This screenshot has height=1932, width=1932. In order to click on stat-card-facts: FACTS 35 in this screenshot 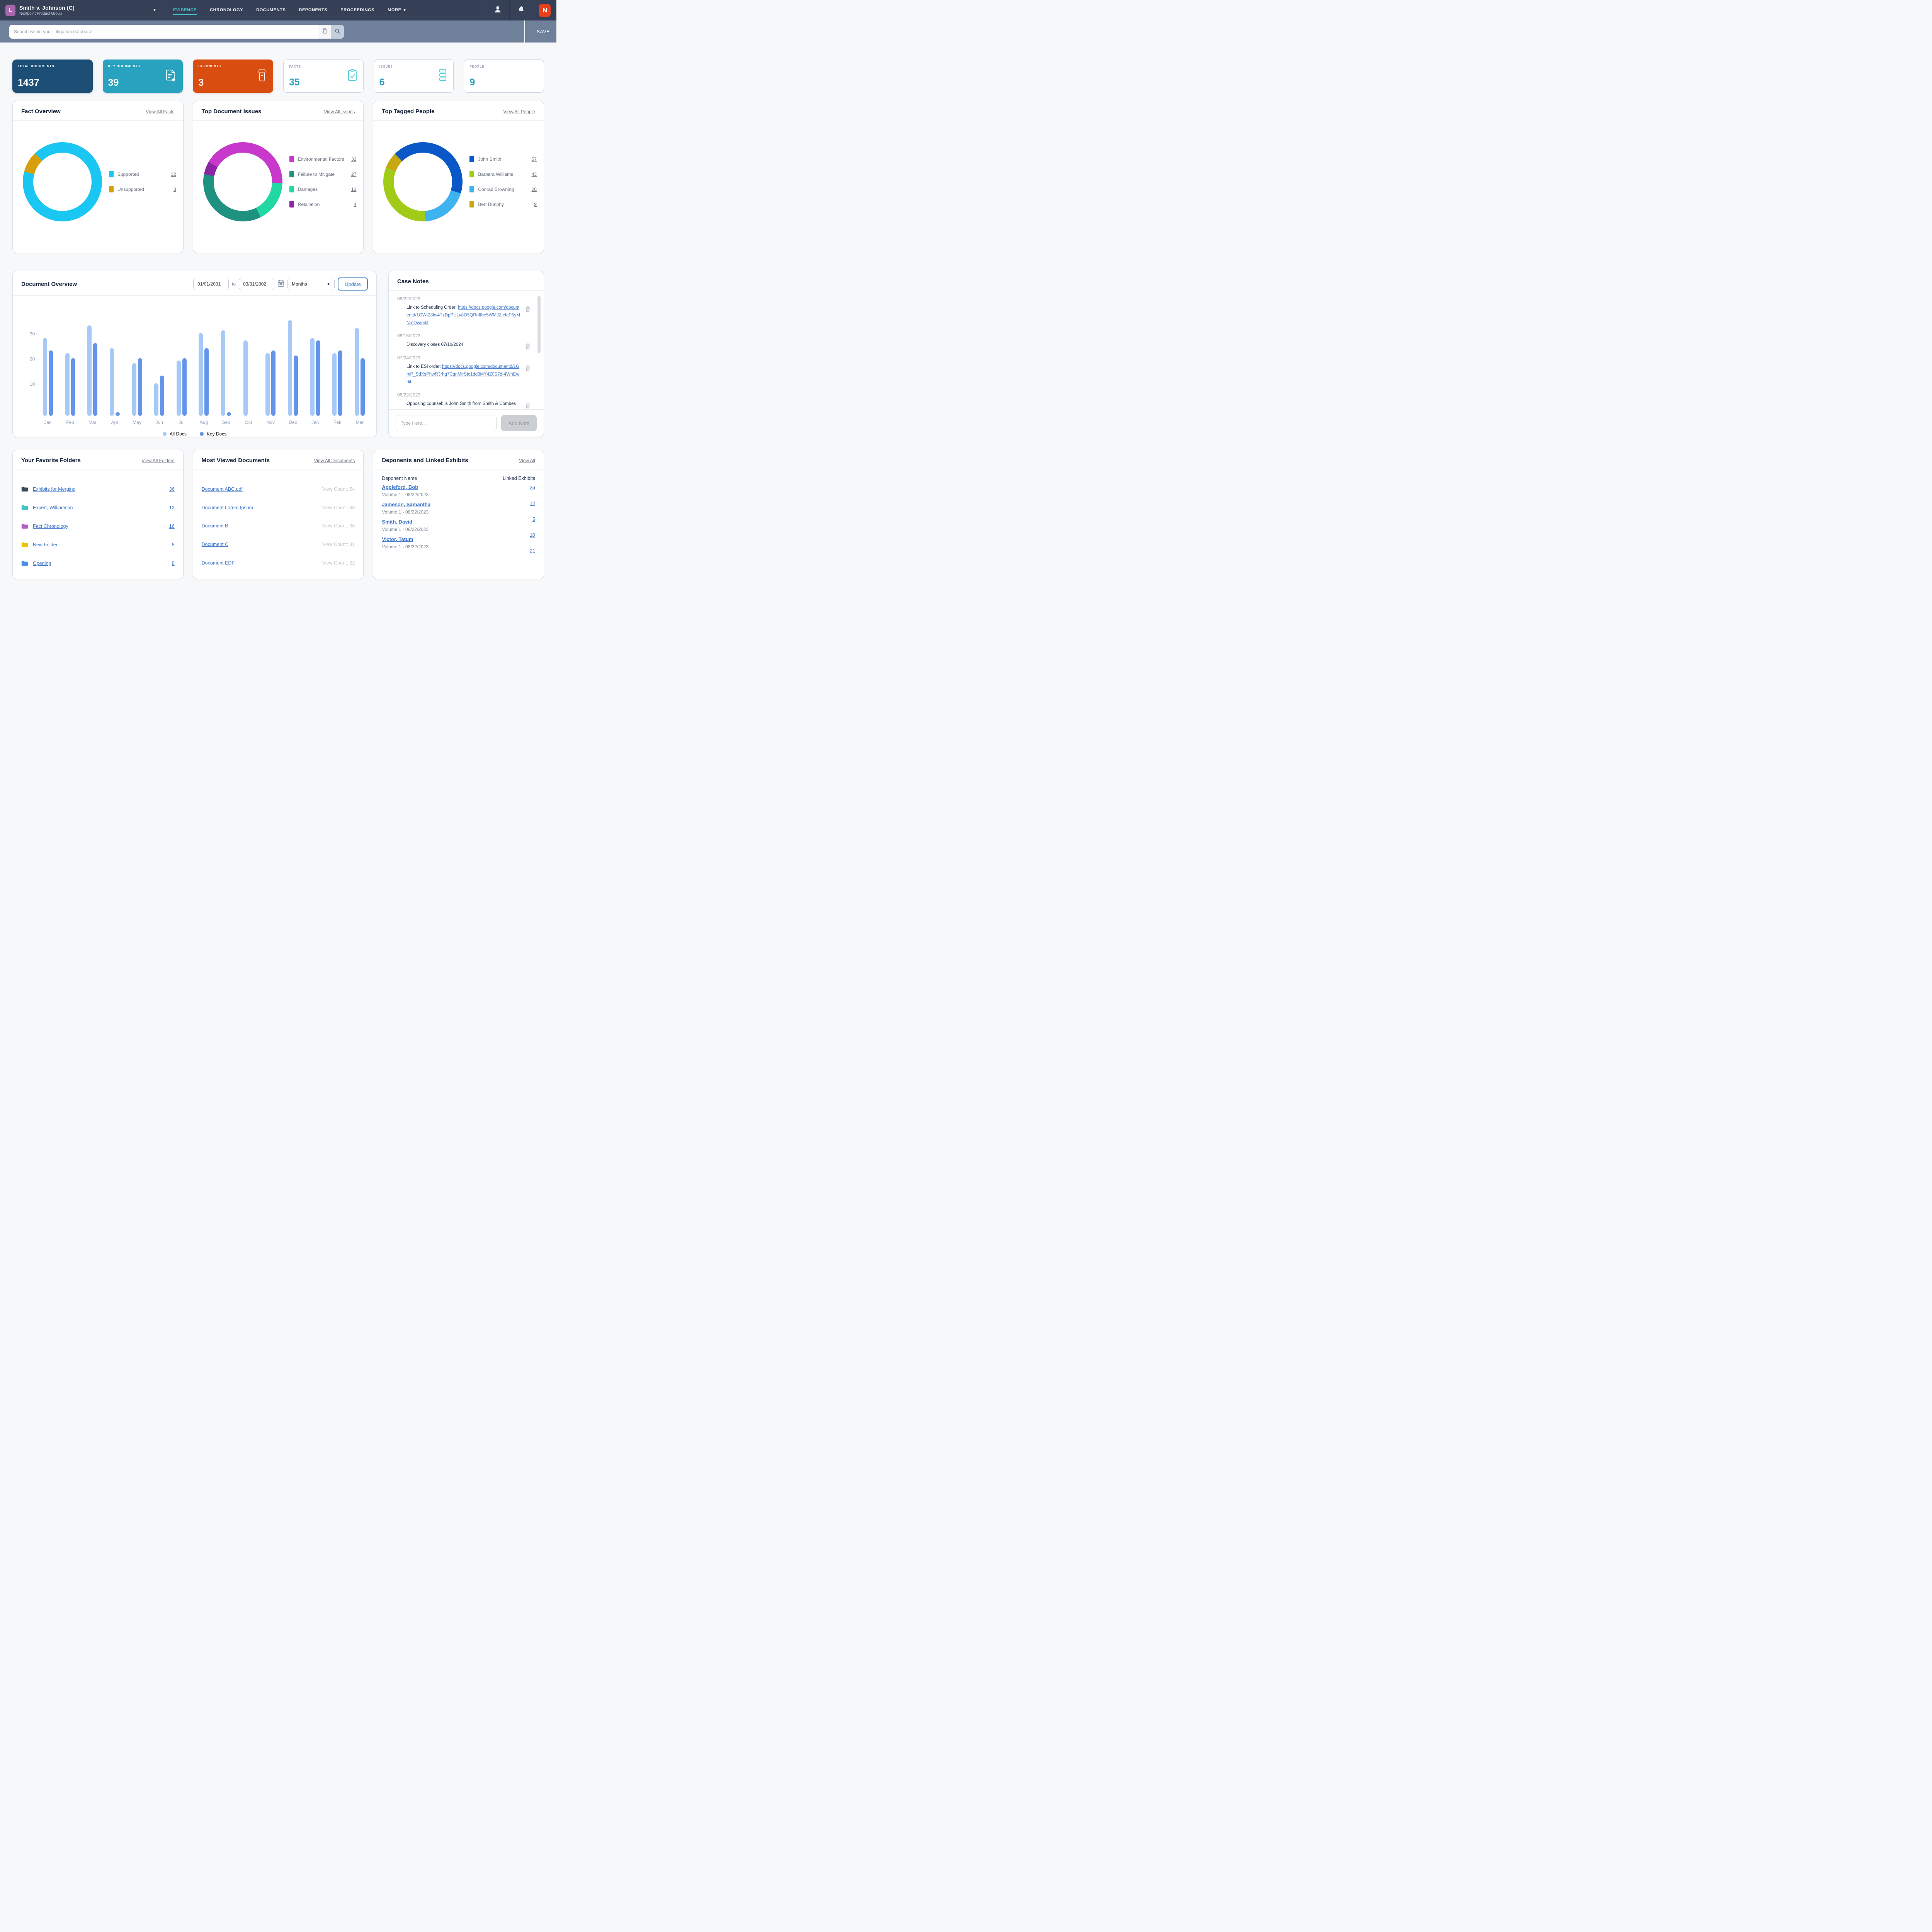, I will do `click(323, 77)`.